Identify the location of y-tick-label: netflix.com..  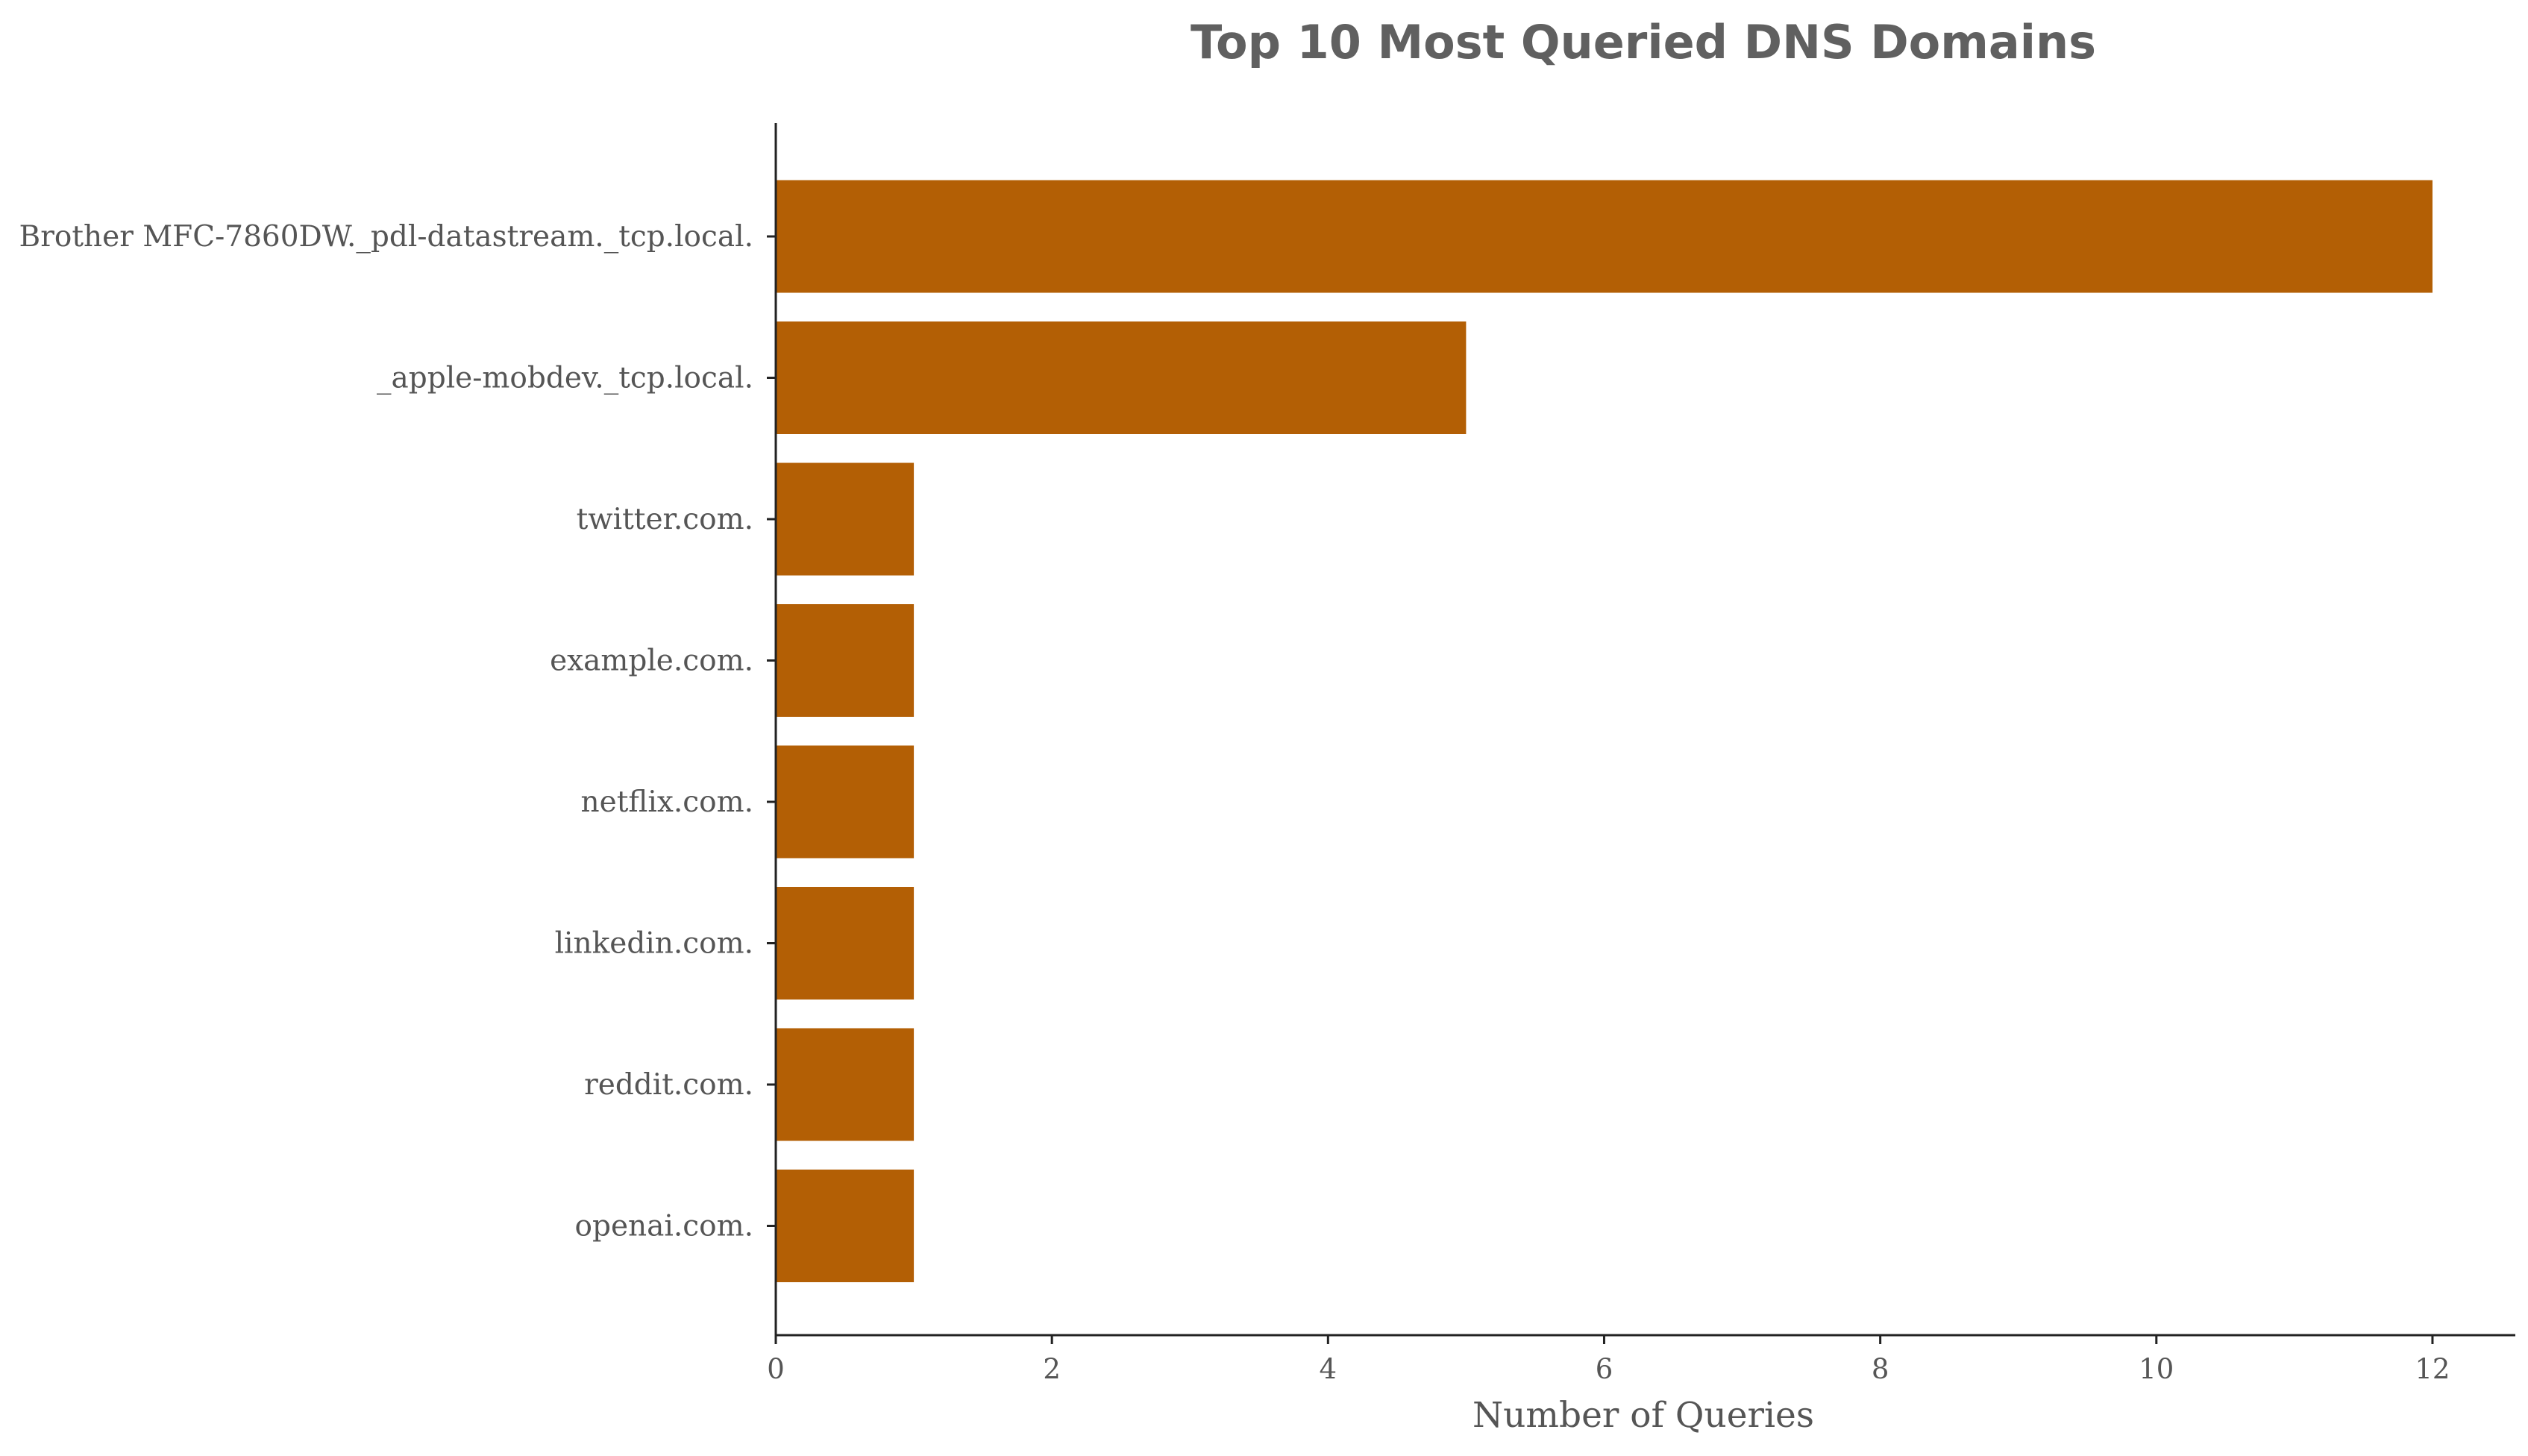
(667, 802).